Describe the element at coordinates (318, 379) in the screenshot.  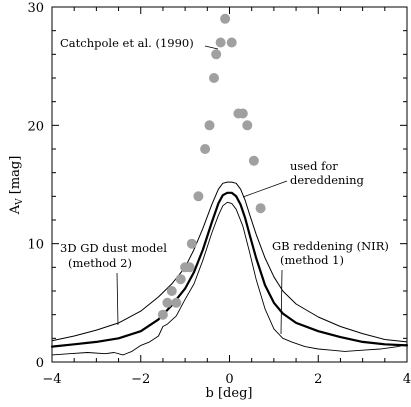
I see `x-tick-label: 2` at that location.